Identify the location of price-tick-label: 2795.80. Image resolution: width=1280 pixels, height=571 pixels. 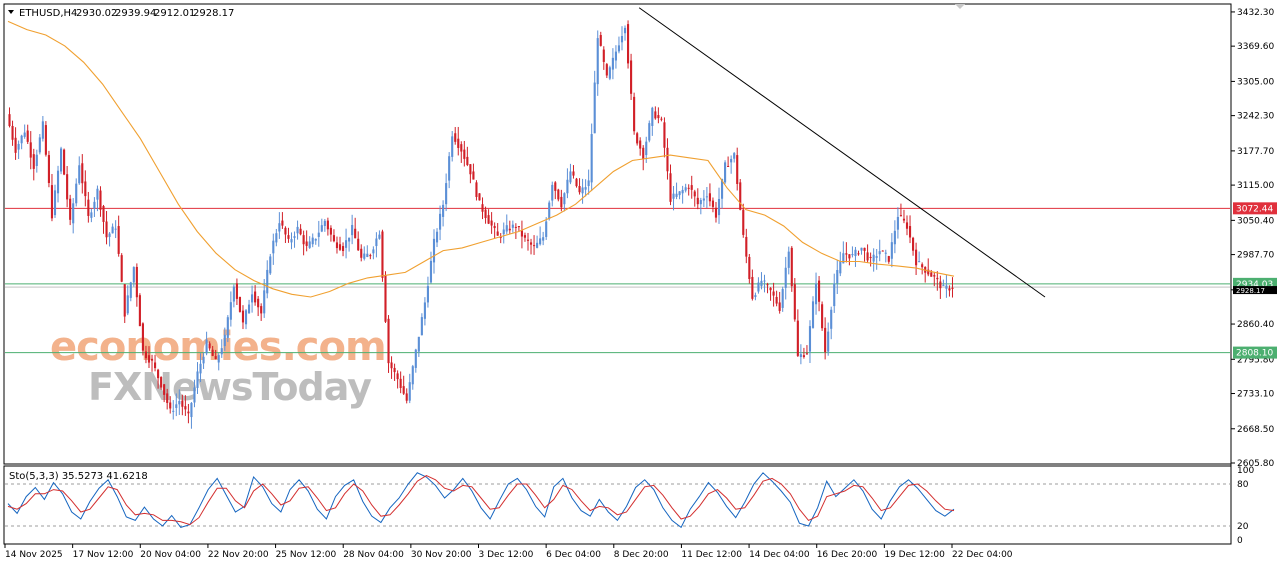
(1255, 360).